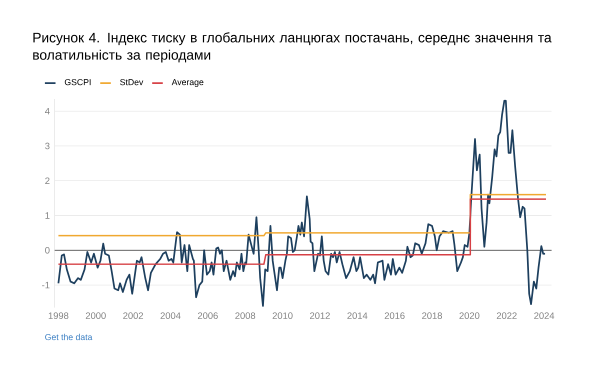 The width and height of the screenshot is (600, 373). What do you see at coordinates (170, 315) in the screenshot?
I see `x-tick-label: 2004` at bounding box center [170, 315].